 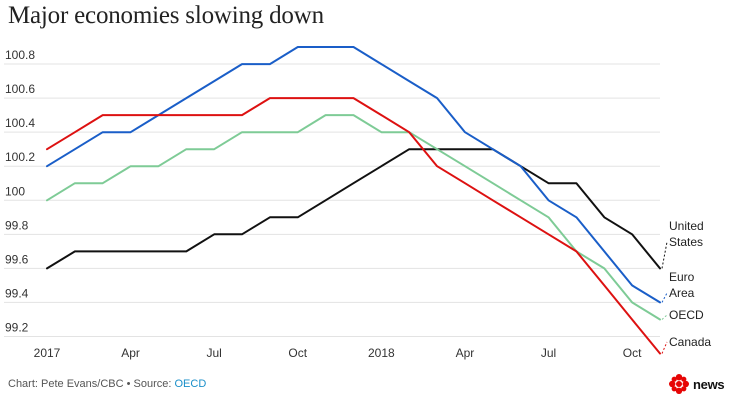 I want to click on y-tick-label: 100.6, so click(x=20, y=89).